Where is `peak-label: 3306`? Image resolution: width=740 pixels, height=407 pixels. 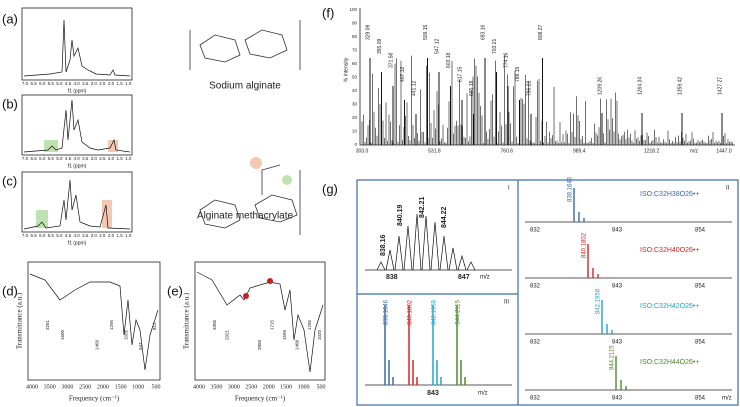
peak-label: 3306 is located at coordinates (214, 324).